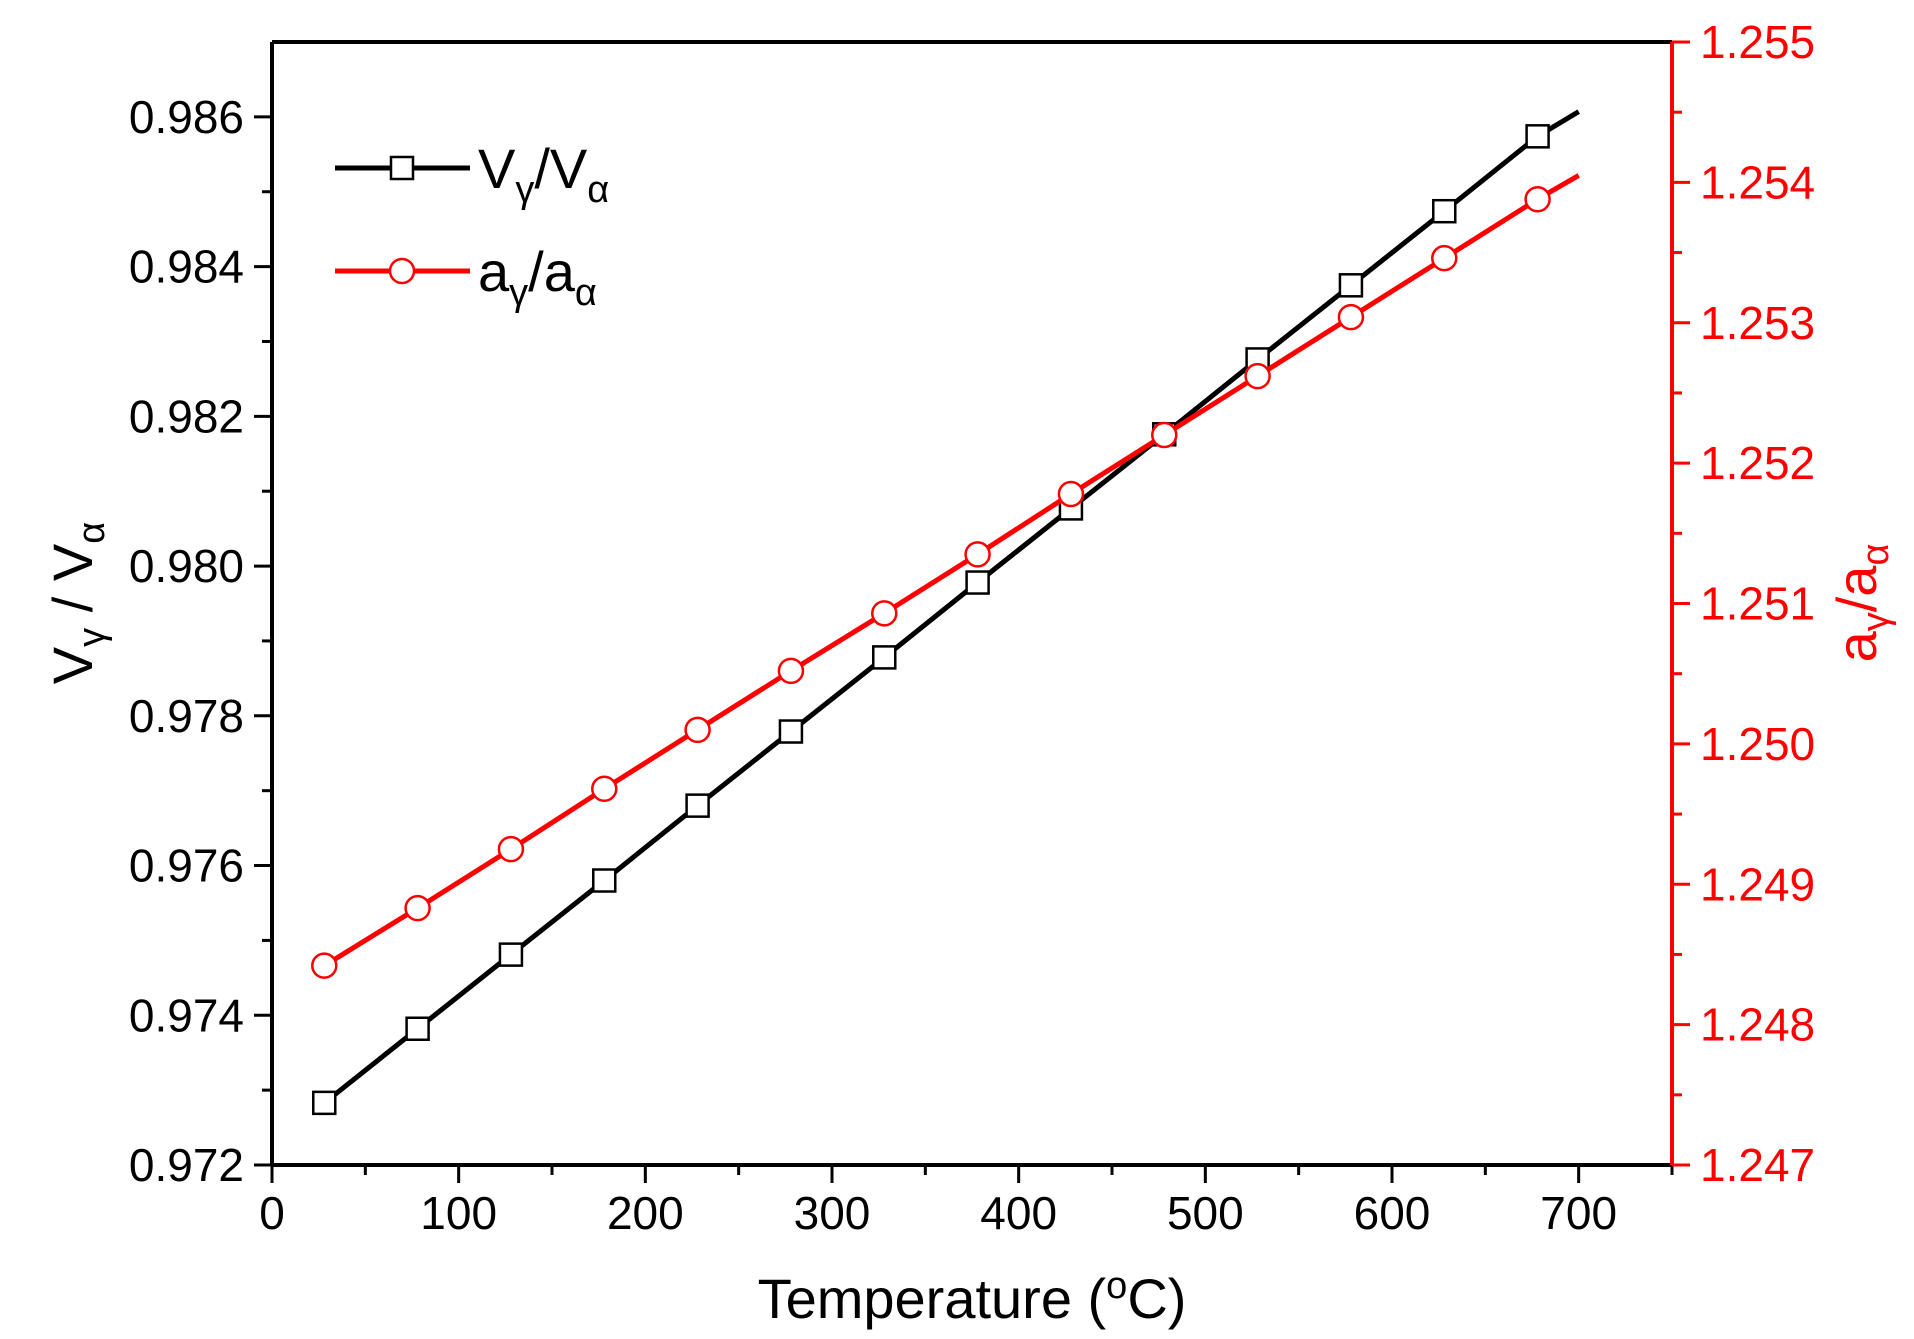  Describe the element at coordinates (186, 716) in the screenshot. I see `y-left-tick-label: 0.978` at that location.